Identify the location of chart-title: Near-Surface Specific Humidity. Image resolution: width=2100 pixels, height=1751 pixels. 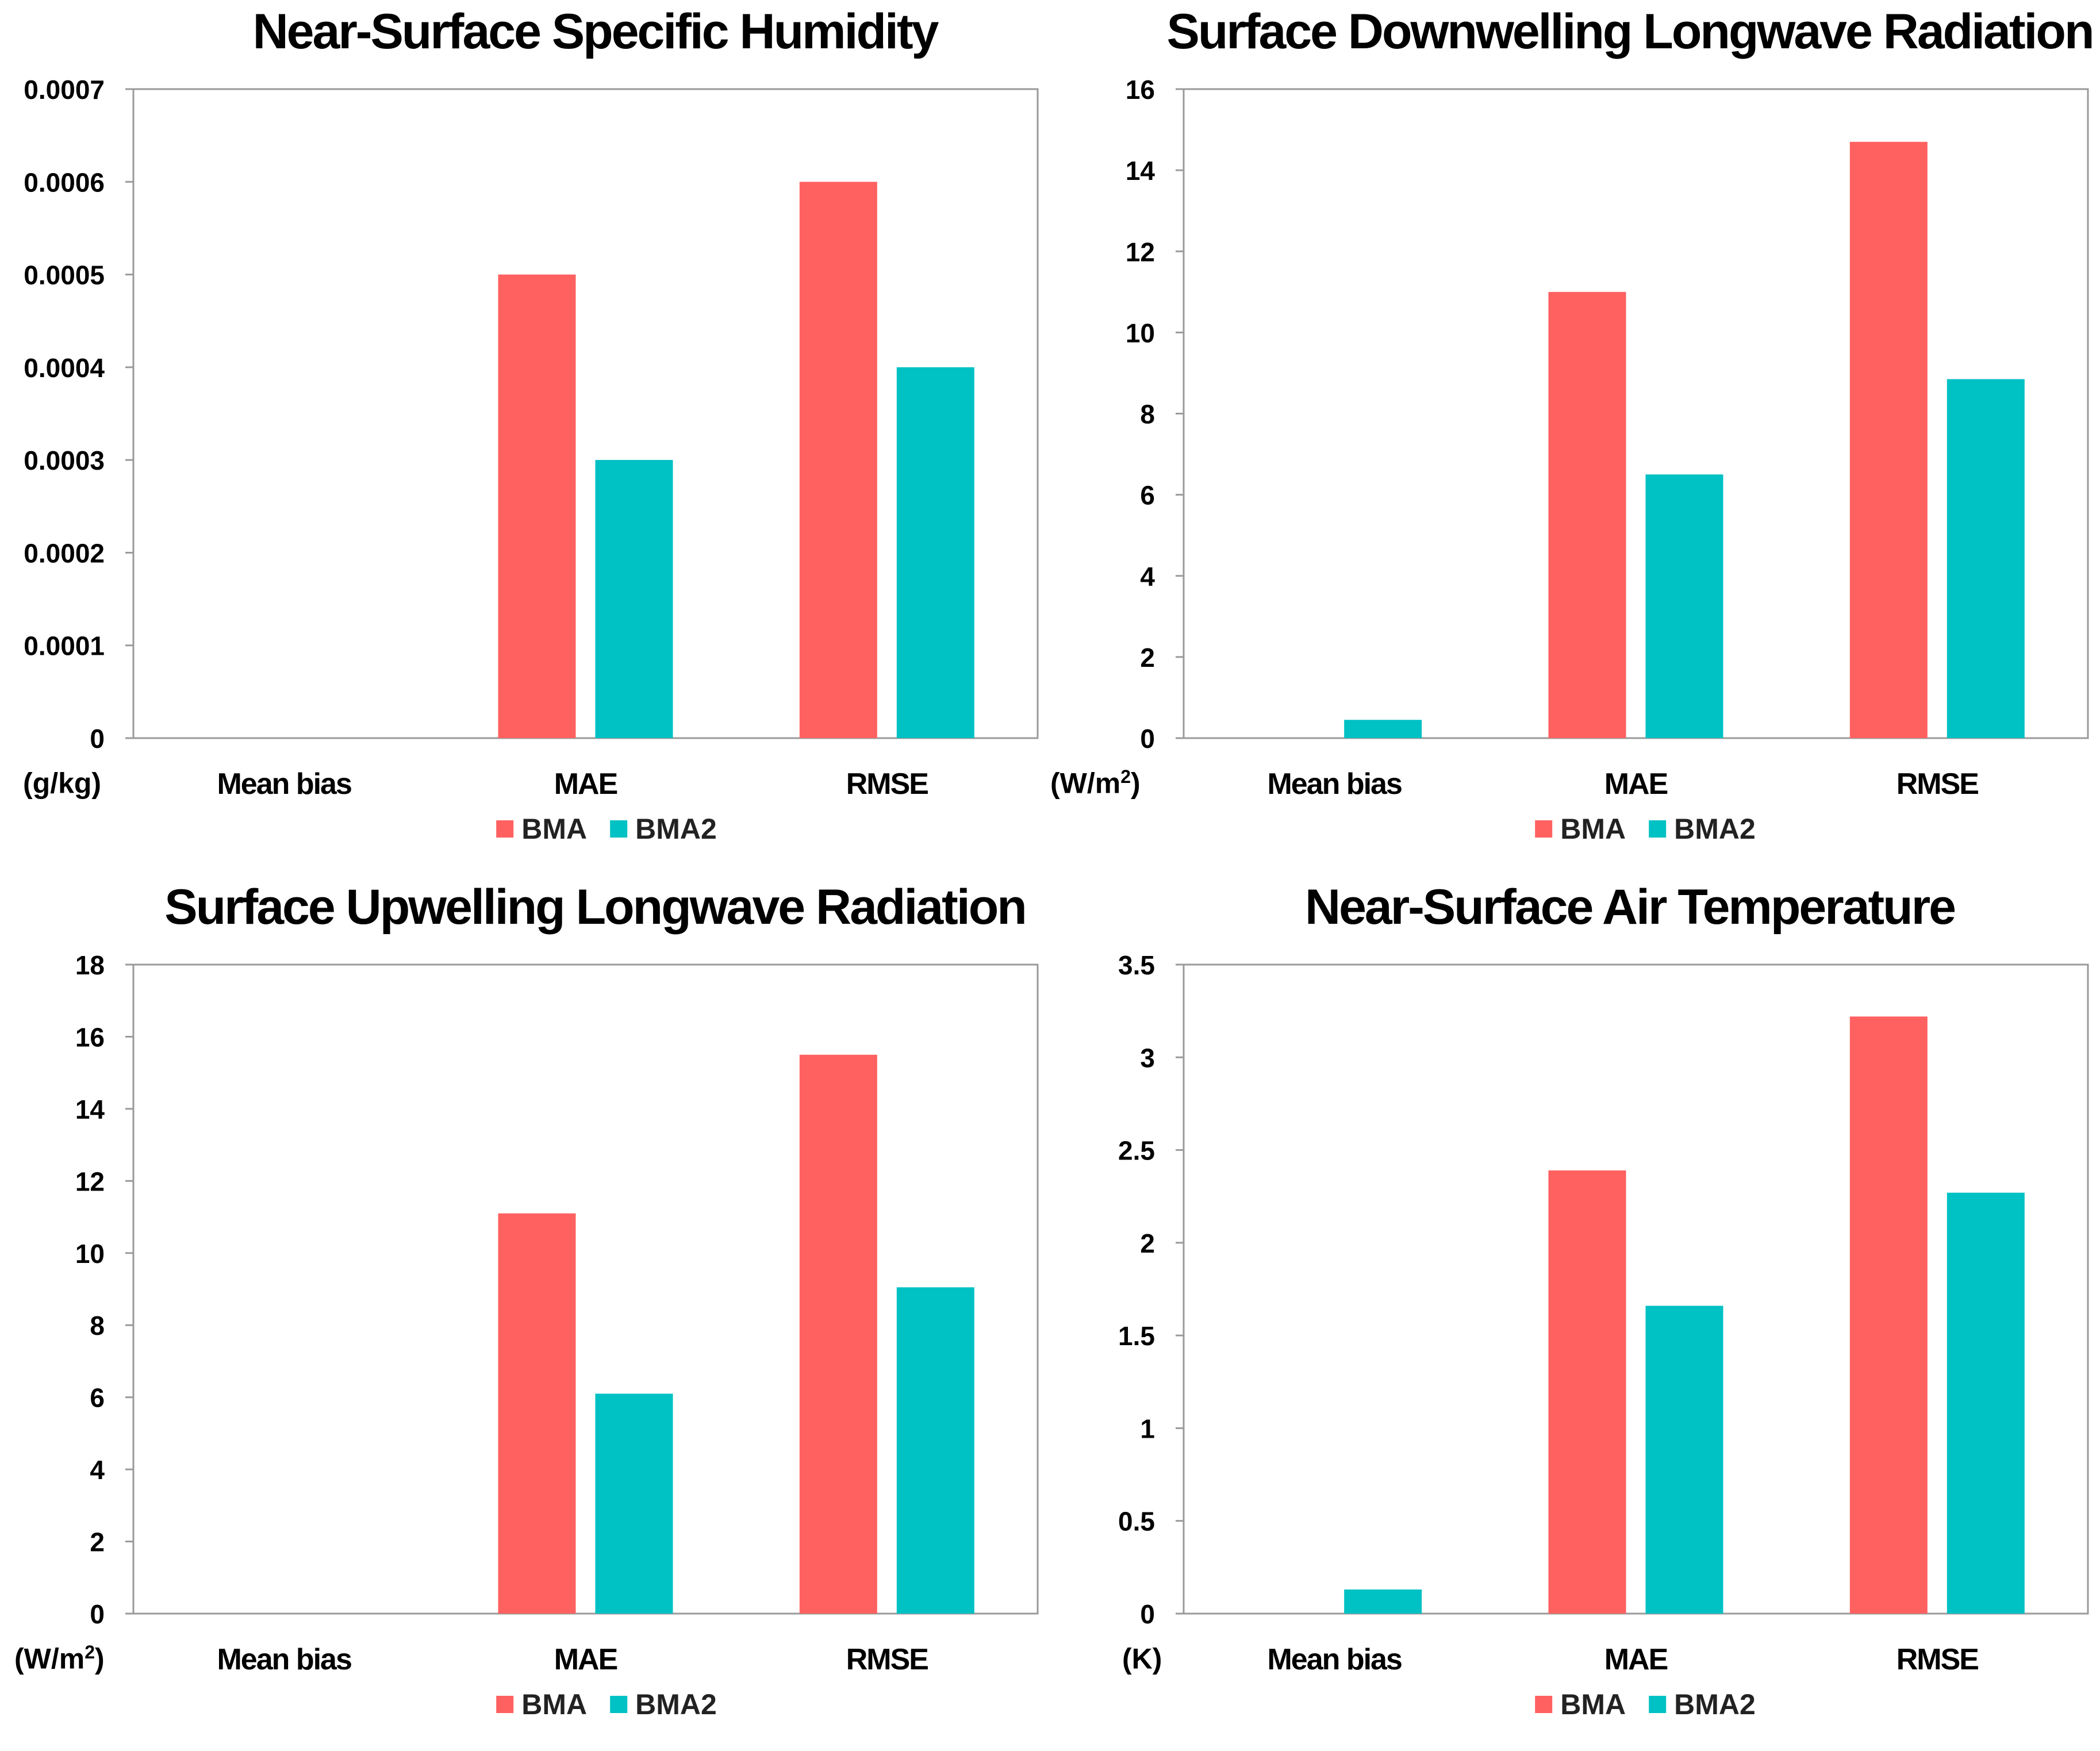
(595, 31).